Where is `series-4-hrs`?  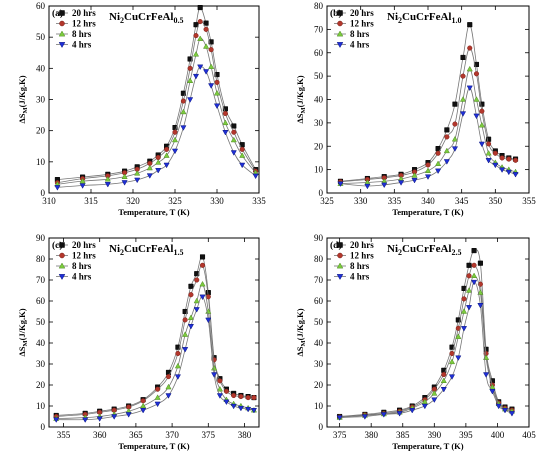 series-4-hrs is located at coordinates (155, 358).